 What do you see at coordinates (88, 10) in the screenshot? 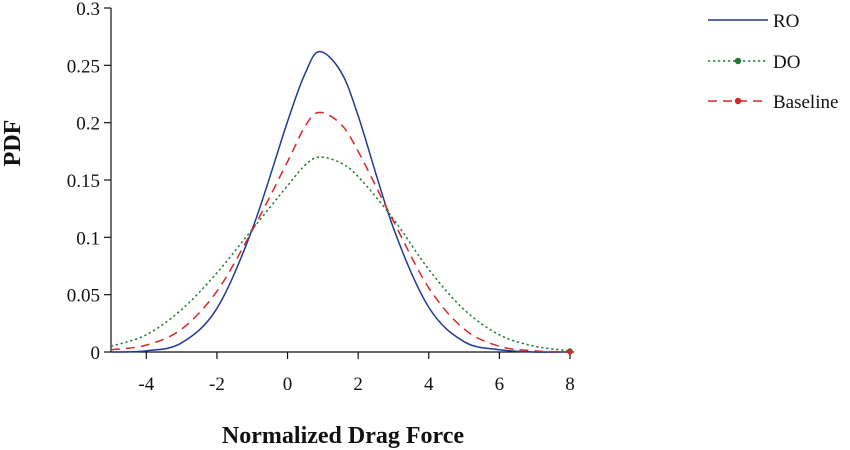
I see `y-tick-label: 0.3` at bounding box center [88, 10].